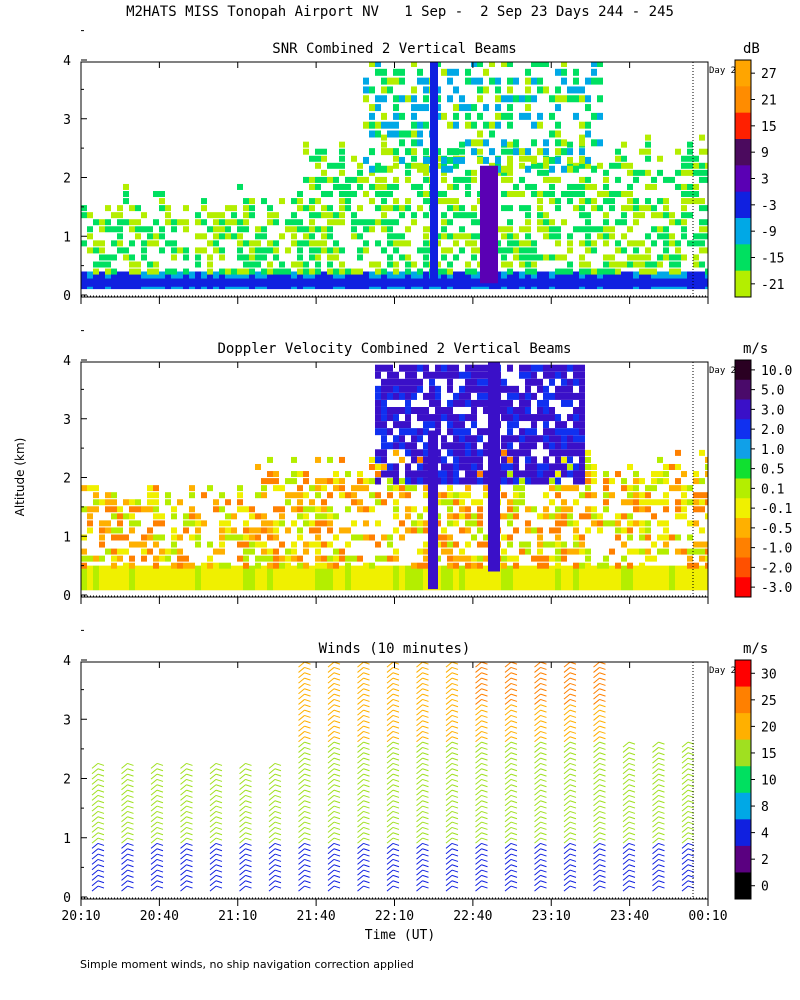 The width and height of the screenshot is (800, 1000). I want to click on colorbar-tick-label: 30, so click(769, 674).